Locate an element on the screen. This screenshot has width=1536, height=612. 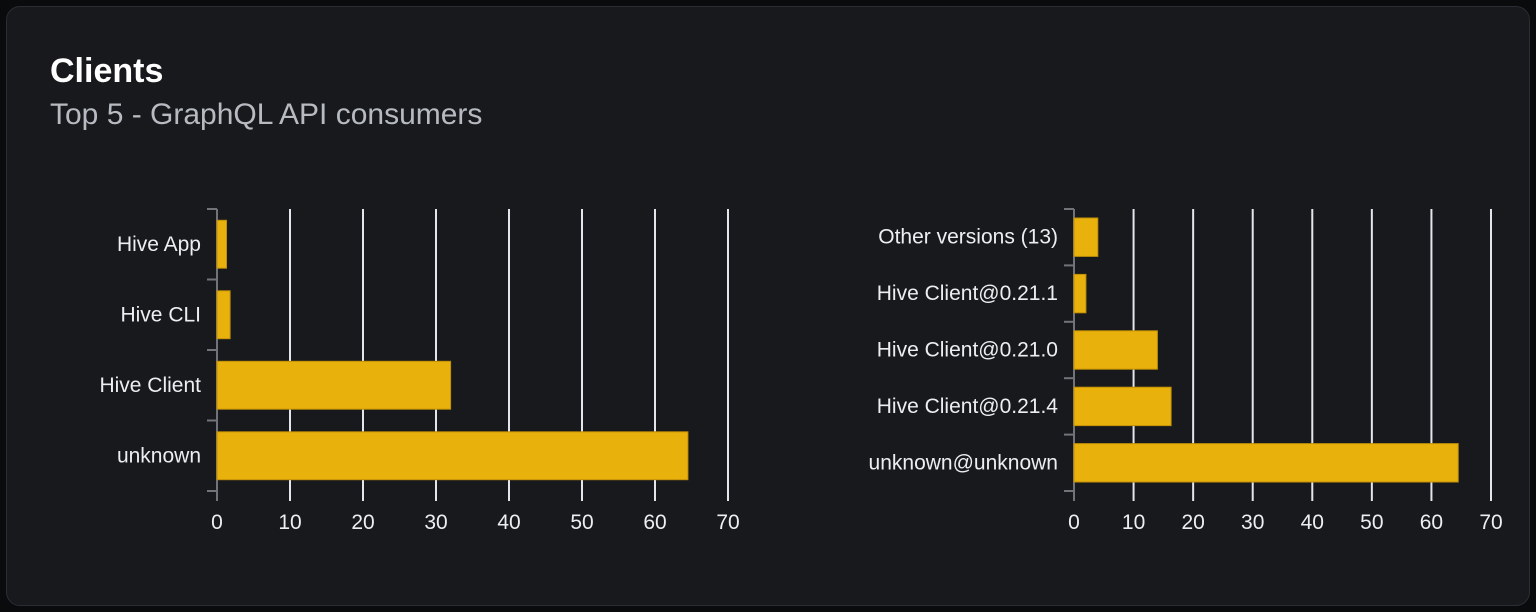
category-label: unknown is located at coordinates (159, 455).